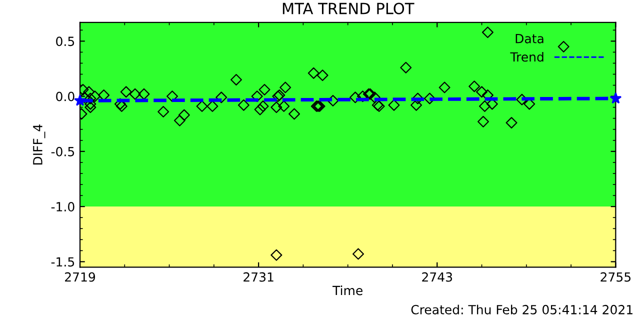 The image size is (640, 320). Describe the element at coordinates (615, 277) in the screenshot. I see `x-tick-label: 2755` at that location.